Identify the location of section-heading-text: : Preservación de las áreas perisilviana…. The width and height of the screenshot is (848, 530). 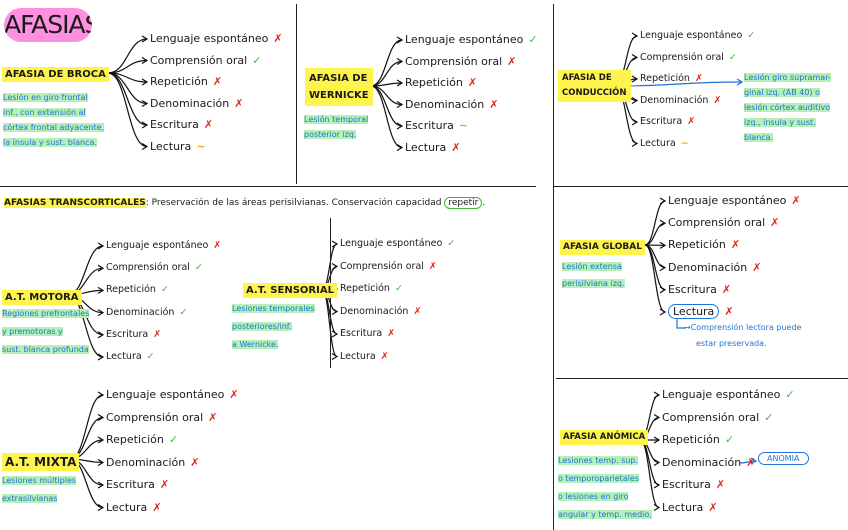
(293, 203).